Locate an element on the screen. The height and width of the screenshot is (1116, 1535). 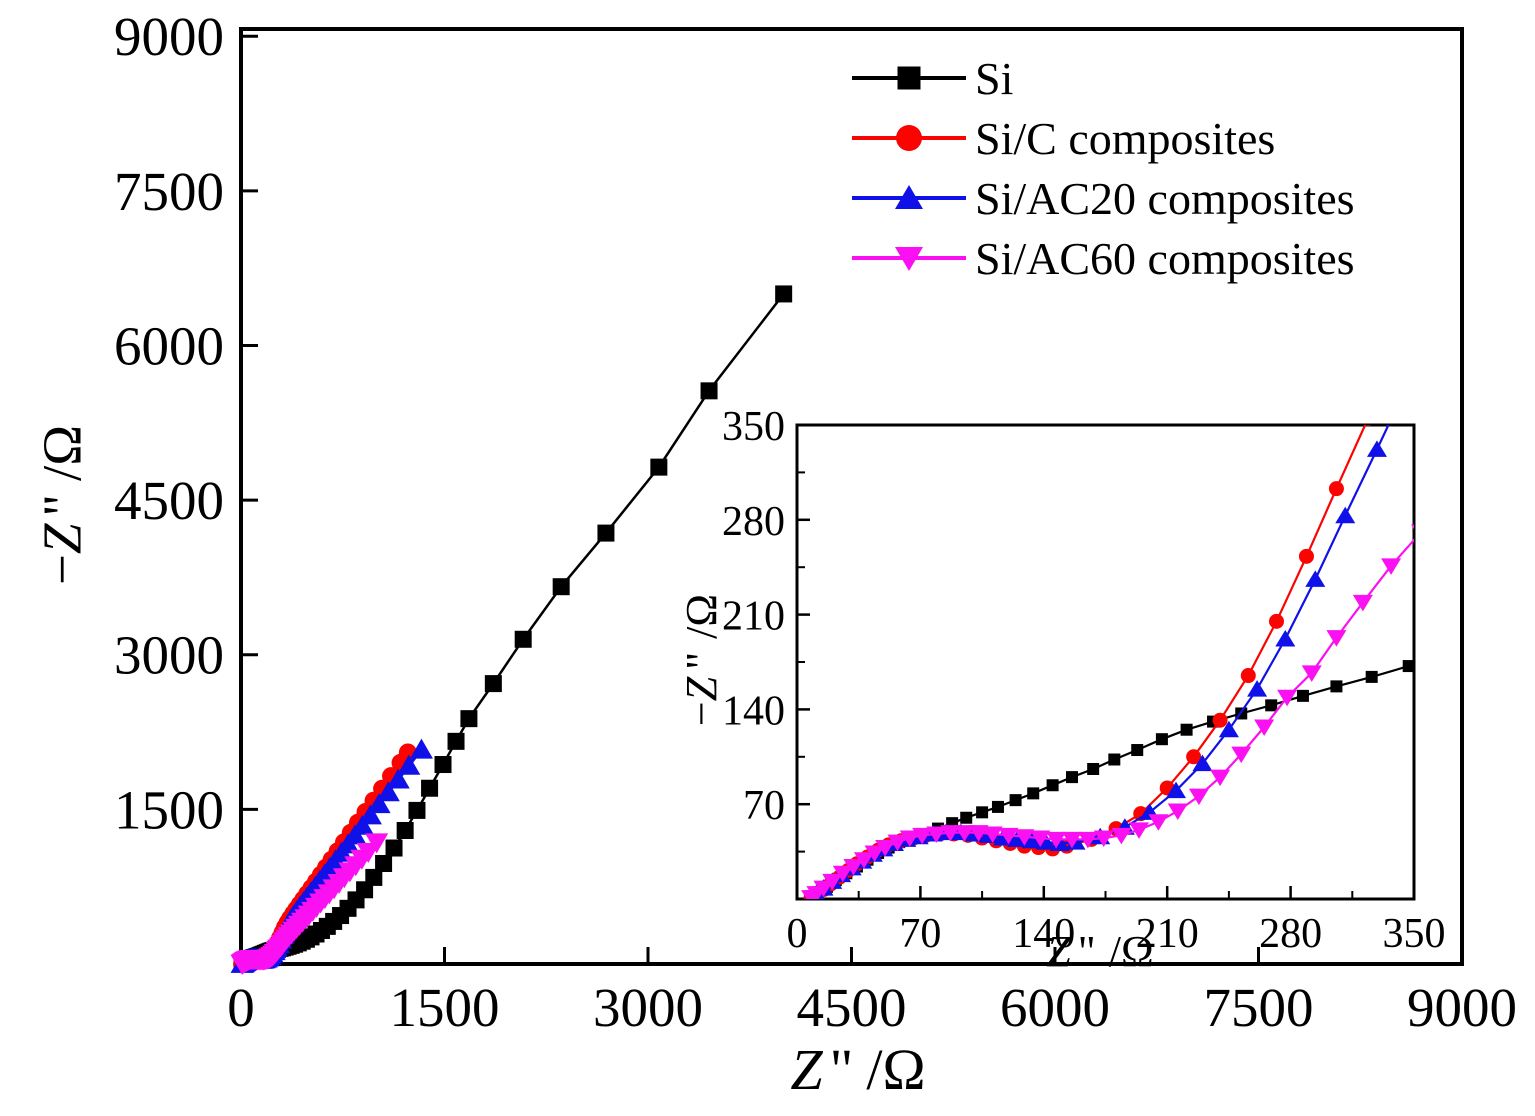
inset-x-axis-label: Z "/Ω is located at coordinates (1099, 952).